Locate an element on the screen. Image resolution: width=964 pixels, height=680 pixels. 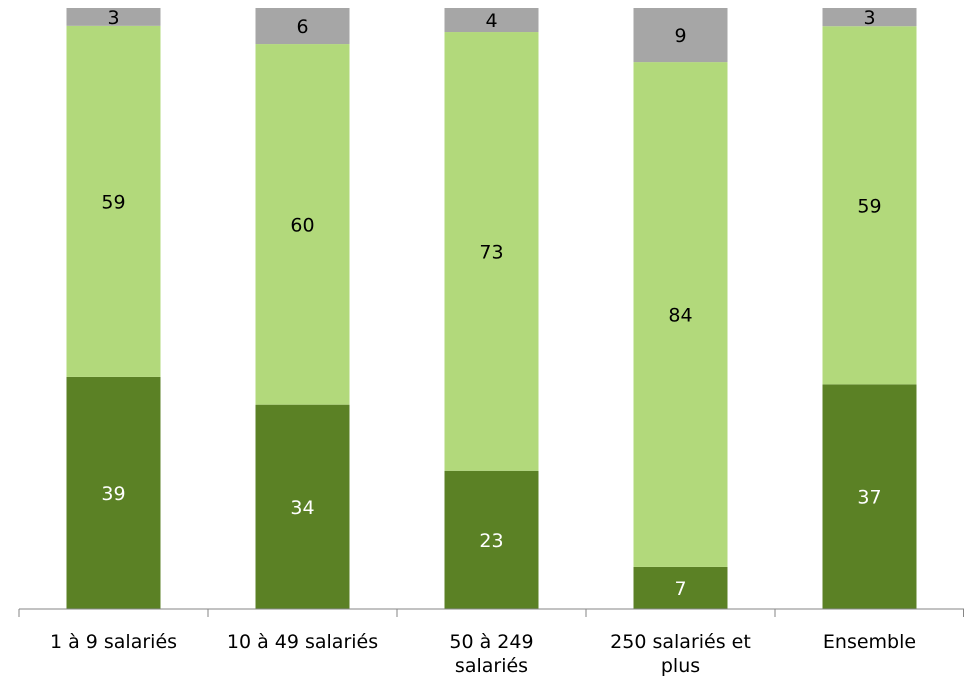
category-label: 1 à 9 salariés is located at coordinates (113, 642).